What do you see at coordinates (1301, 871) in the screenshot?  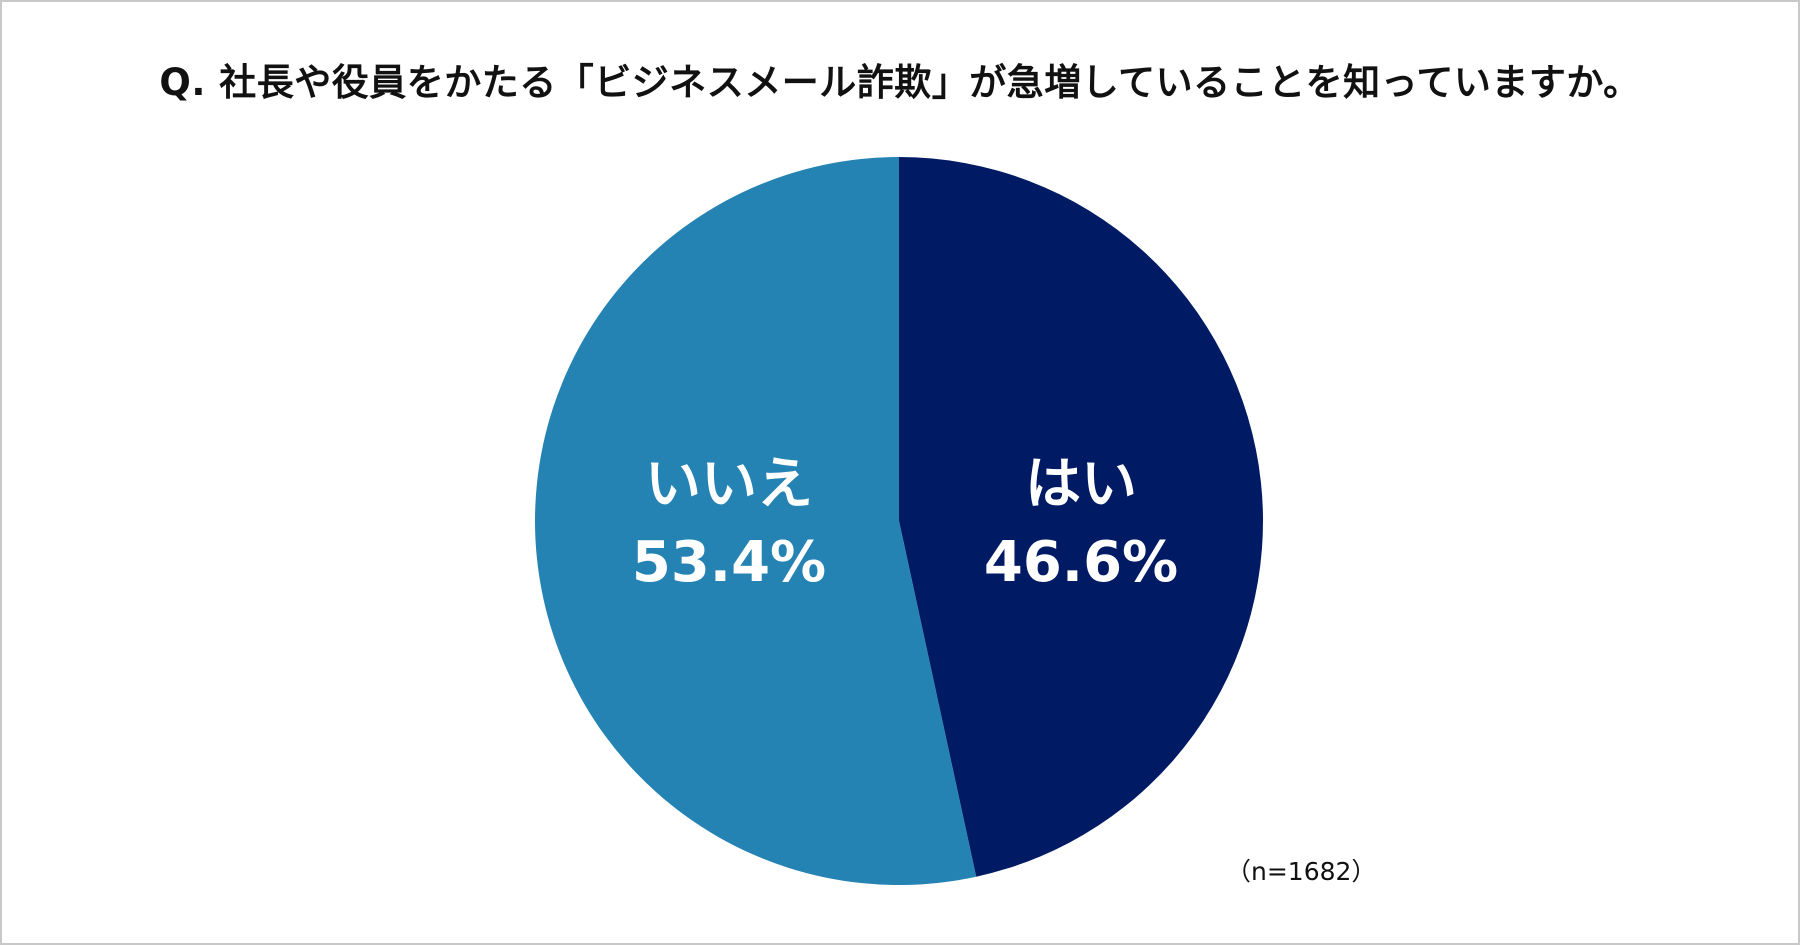 I see `sample-size-note: （n=1682）` at bounding box center [1301, 871].